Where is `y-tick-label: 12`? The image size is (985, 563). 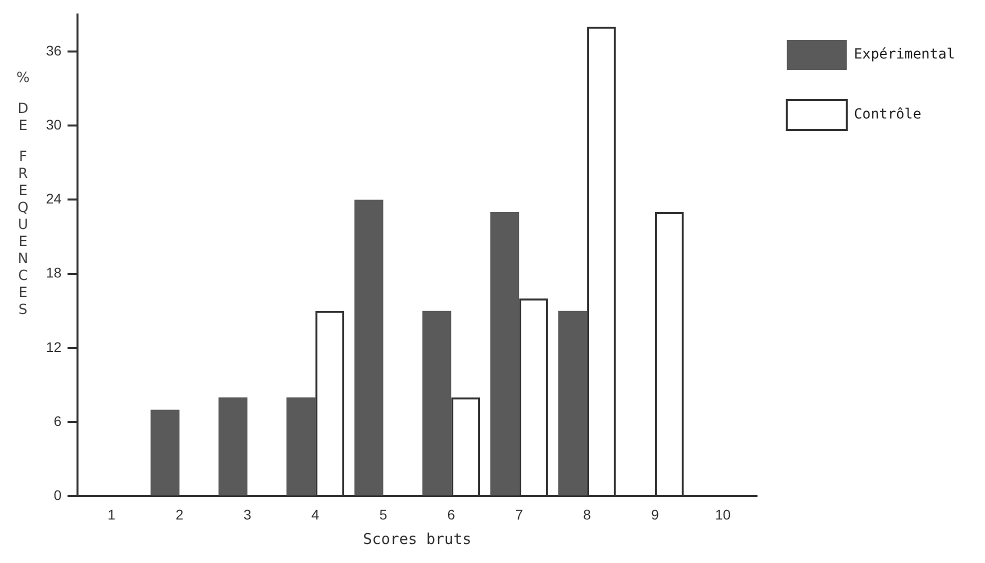 y-tick-label: 12 is located at coordinates (54, 346).